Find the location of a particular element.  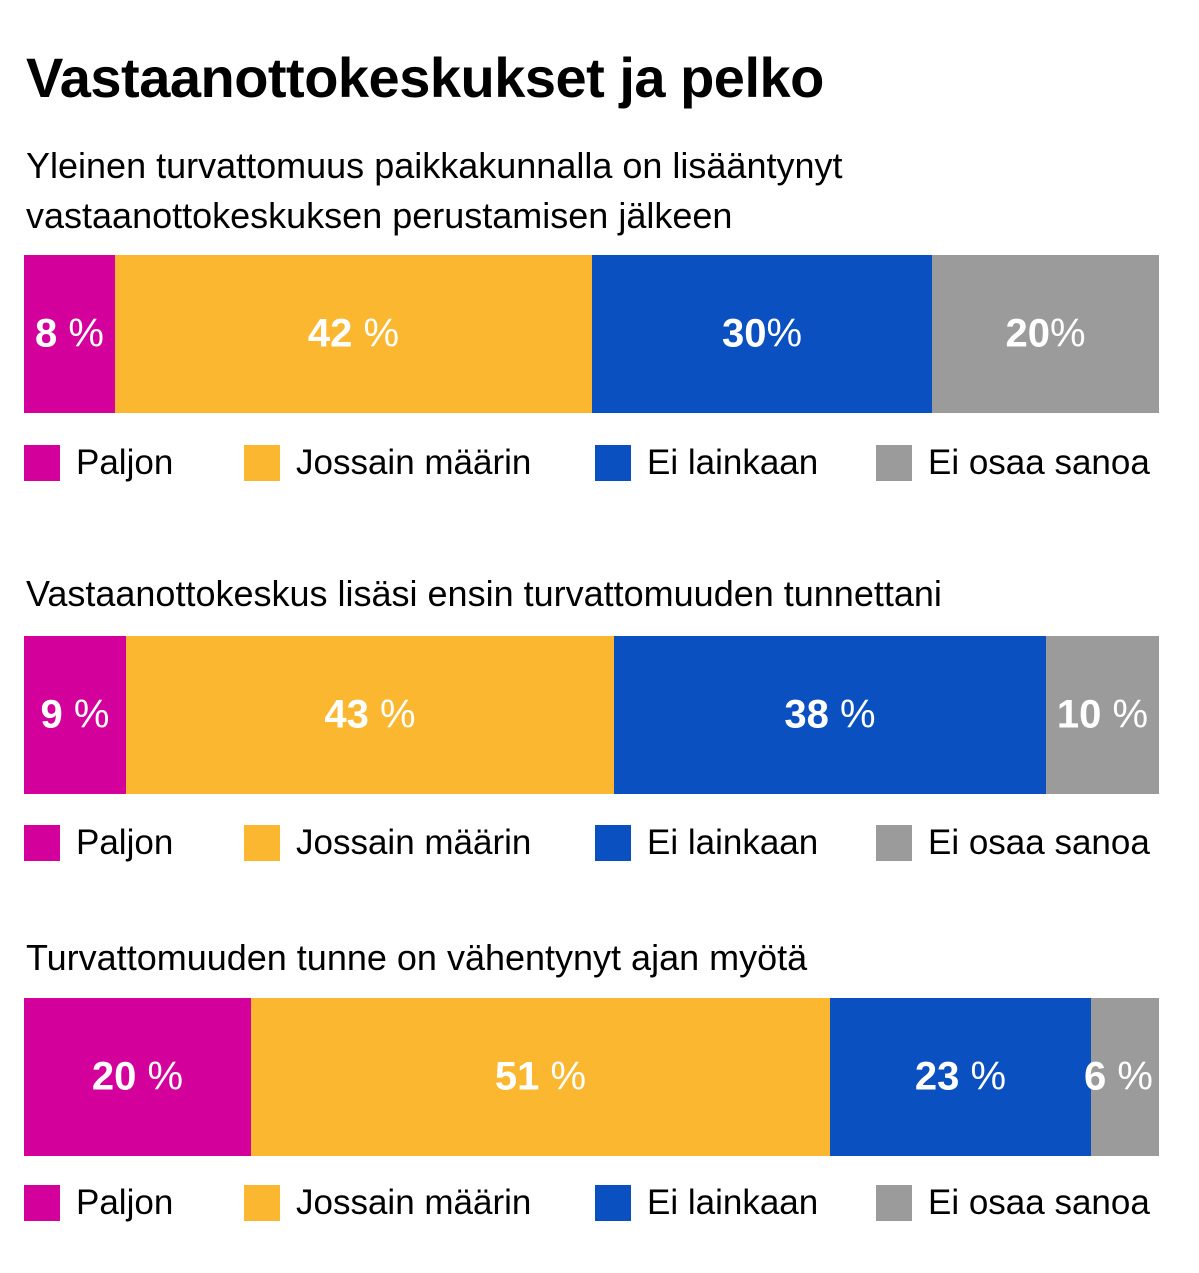

chart-1-data-label-paljon: 8 % is located at coordinates (69, 333).